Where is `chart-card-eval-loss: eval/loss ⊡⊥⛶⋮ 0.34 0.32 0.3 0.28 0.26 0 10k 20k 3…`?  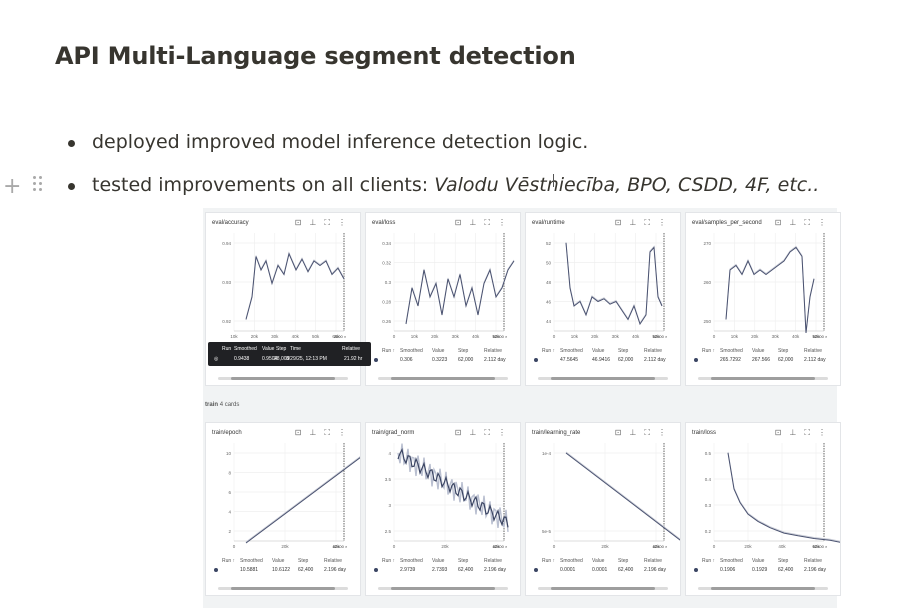 chart-card-eval-loss: eval/loss ⊡⊥⛶⋮ 0.34 0.32 0.3 0.28 0.26 0 10k 20k 3… is located at coordinates (443, 299).